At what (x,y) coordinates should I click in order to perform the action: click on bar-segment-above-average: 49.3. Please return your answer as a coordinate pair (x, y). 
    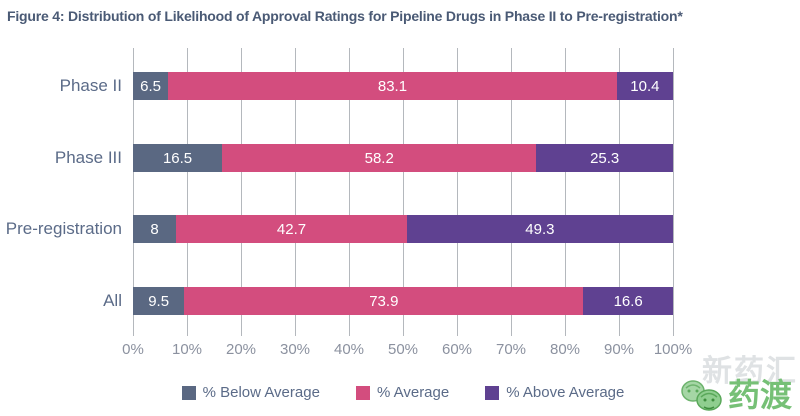
    Looking at the image, I should click on (539, 229).